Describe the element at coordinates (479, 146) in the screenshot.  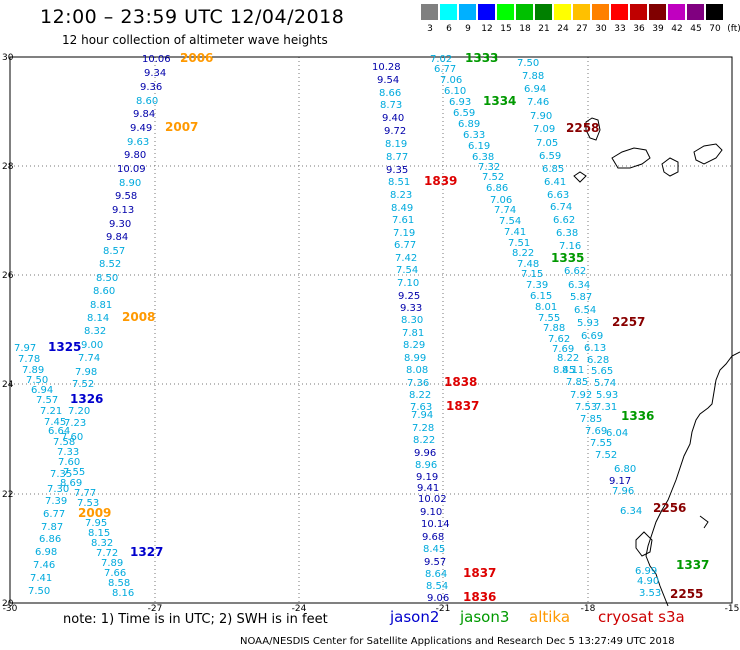
I see `wave-height-value: 6.19` at that location.